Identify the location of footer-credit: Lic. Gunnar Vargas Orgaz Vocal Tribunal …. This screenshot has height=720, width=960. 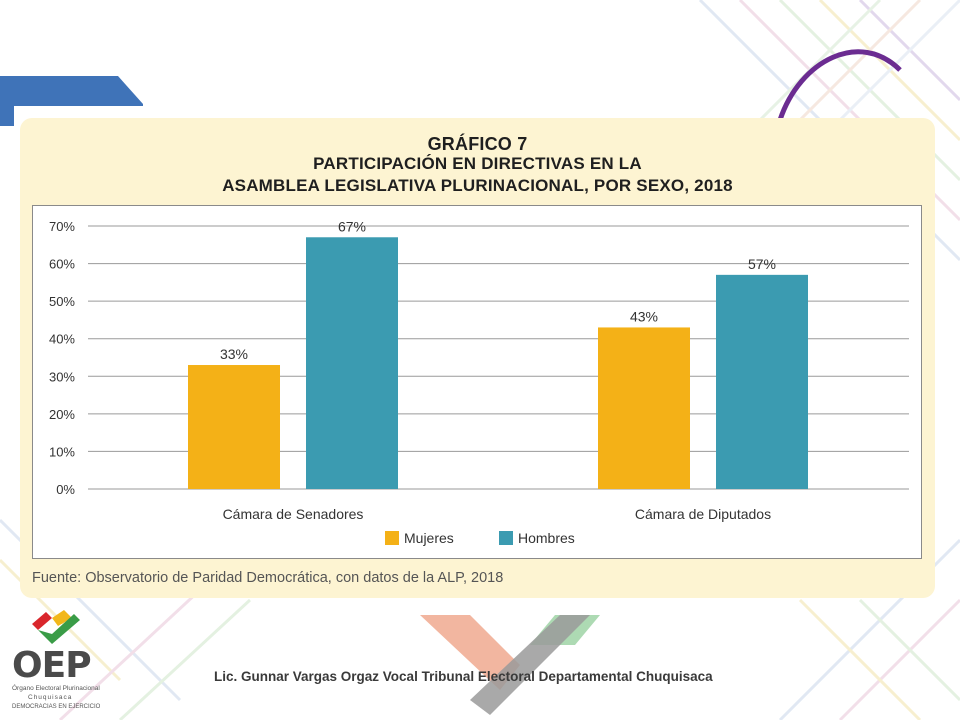
(463, 676).